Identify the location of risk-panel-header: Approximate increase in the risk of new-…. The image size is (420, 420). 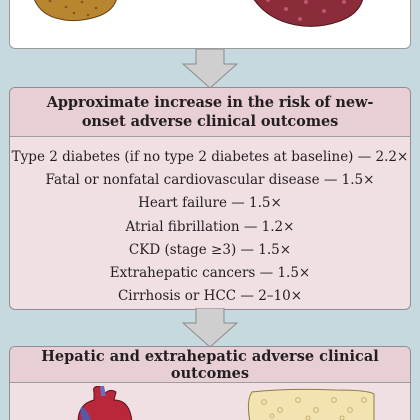
(210, 112).